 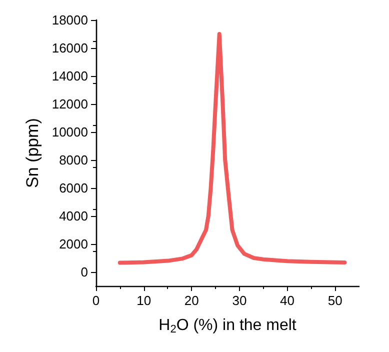 What do you see at coordinates (70, 132) in the screenshot?
I see `y-tick-label: 10000` at bounding box center [70, 132].